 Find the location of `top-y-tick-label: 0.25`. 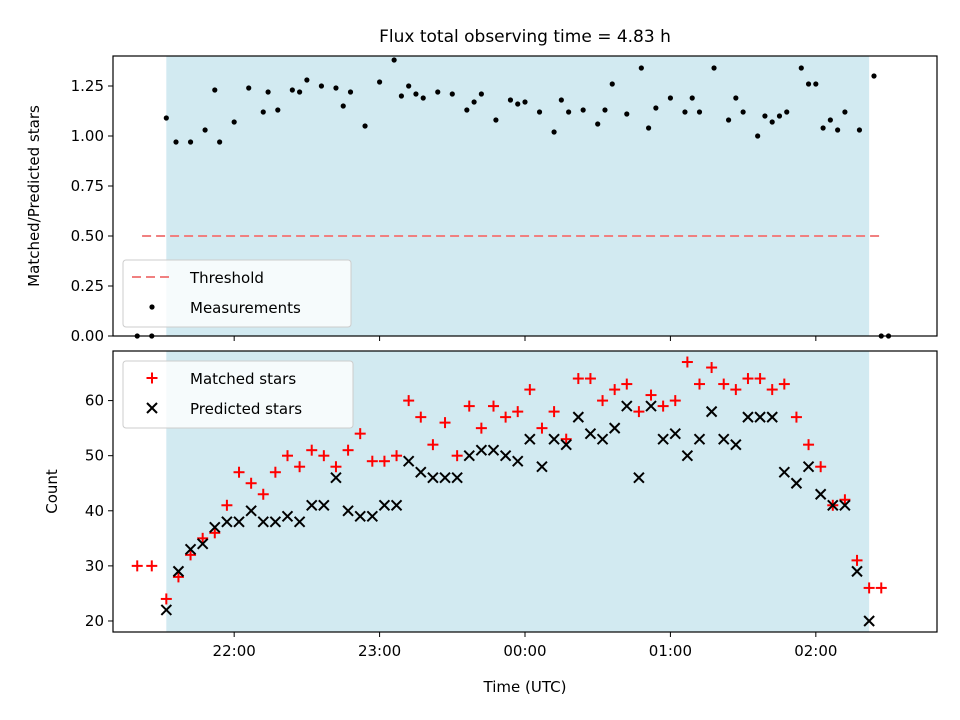

top-y-tick-label: 0.25 is located at coordinates (87, 286).